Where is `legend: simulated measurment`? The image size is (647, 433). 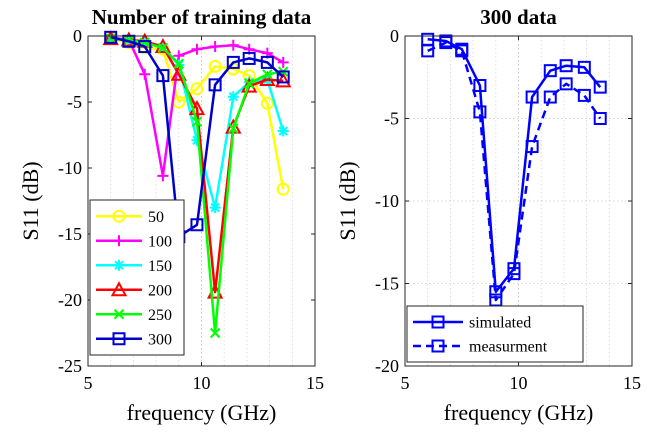
legend: simulated measurment is located at coordinates (495, 334).